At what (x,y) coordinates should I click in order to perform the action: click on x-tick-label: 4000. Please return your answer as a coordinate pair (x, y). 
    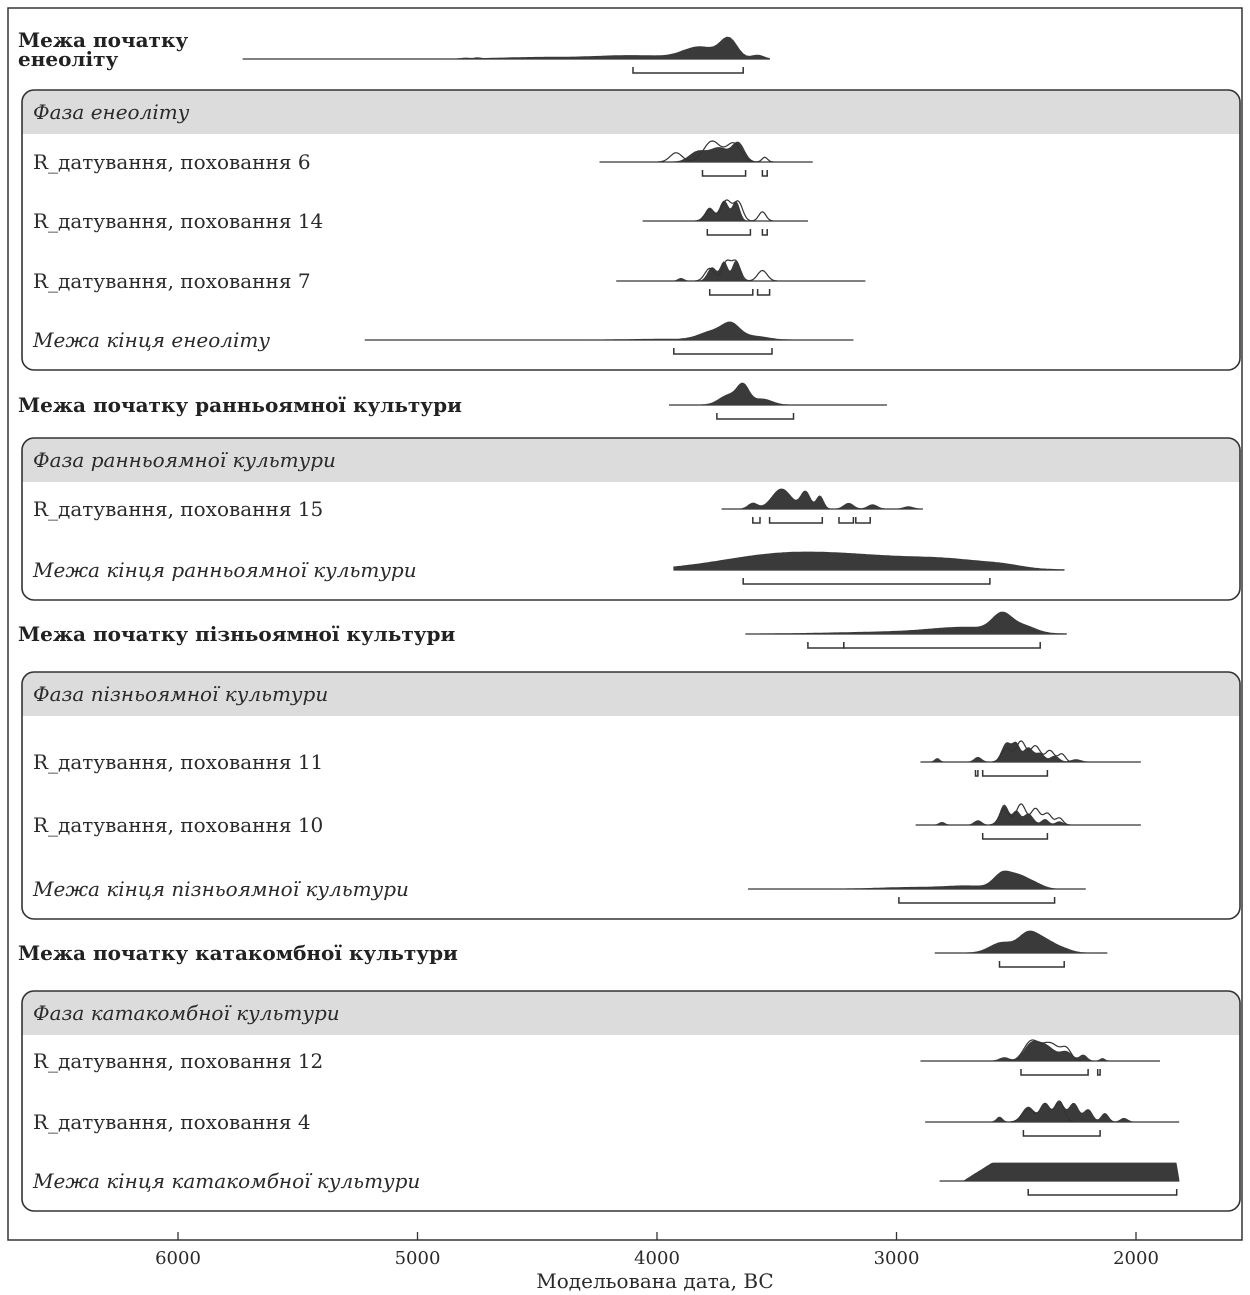
    Looking at the image, I should click on (657, 1258).